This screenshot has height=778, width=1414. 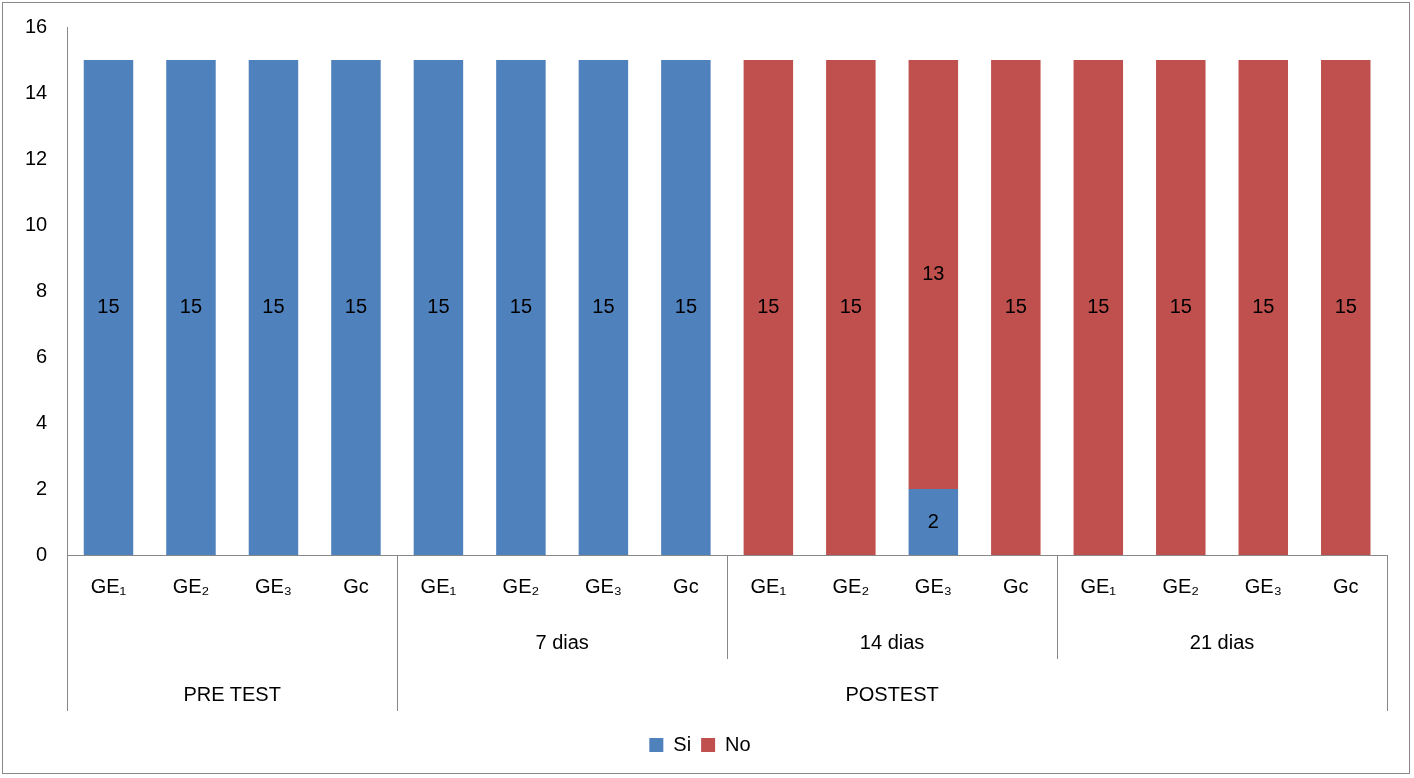 What do you see at coordinates (682, 743) in the screenshot?
I see `legend-label: Si` at bounding box center [682, 743].